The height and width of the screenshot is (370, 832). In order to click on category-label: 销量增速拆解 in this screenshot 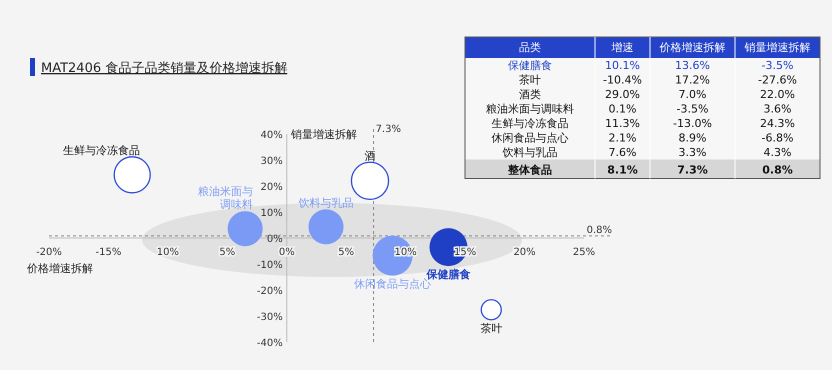, I will do `click(777, 47)`.